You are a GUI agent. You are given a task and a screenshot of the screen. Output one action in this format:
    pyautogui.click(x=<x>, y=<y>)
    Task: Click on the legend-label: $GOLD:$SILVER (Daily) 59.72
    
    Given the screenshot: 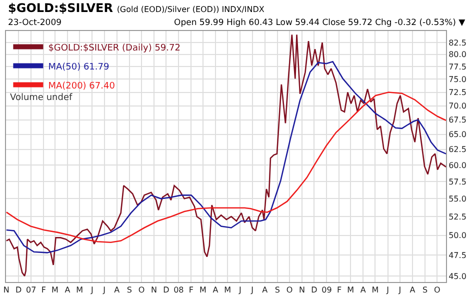 What is the action you would take?
    pyautogui.click(x=114, y=48)
    